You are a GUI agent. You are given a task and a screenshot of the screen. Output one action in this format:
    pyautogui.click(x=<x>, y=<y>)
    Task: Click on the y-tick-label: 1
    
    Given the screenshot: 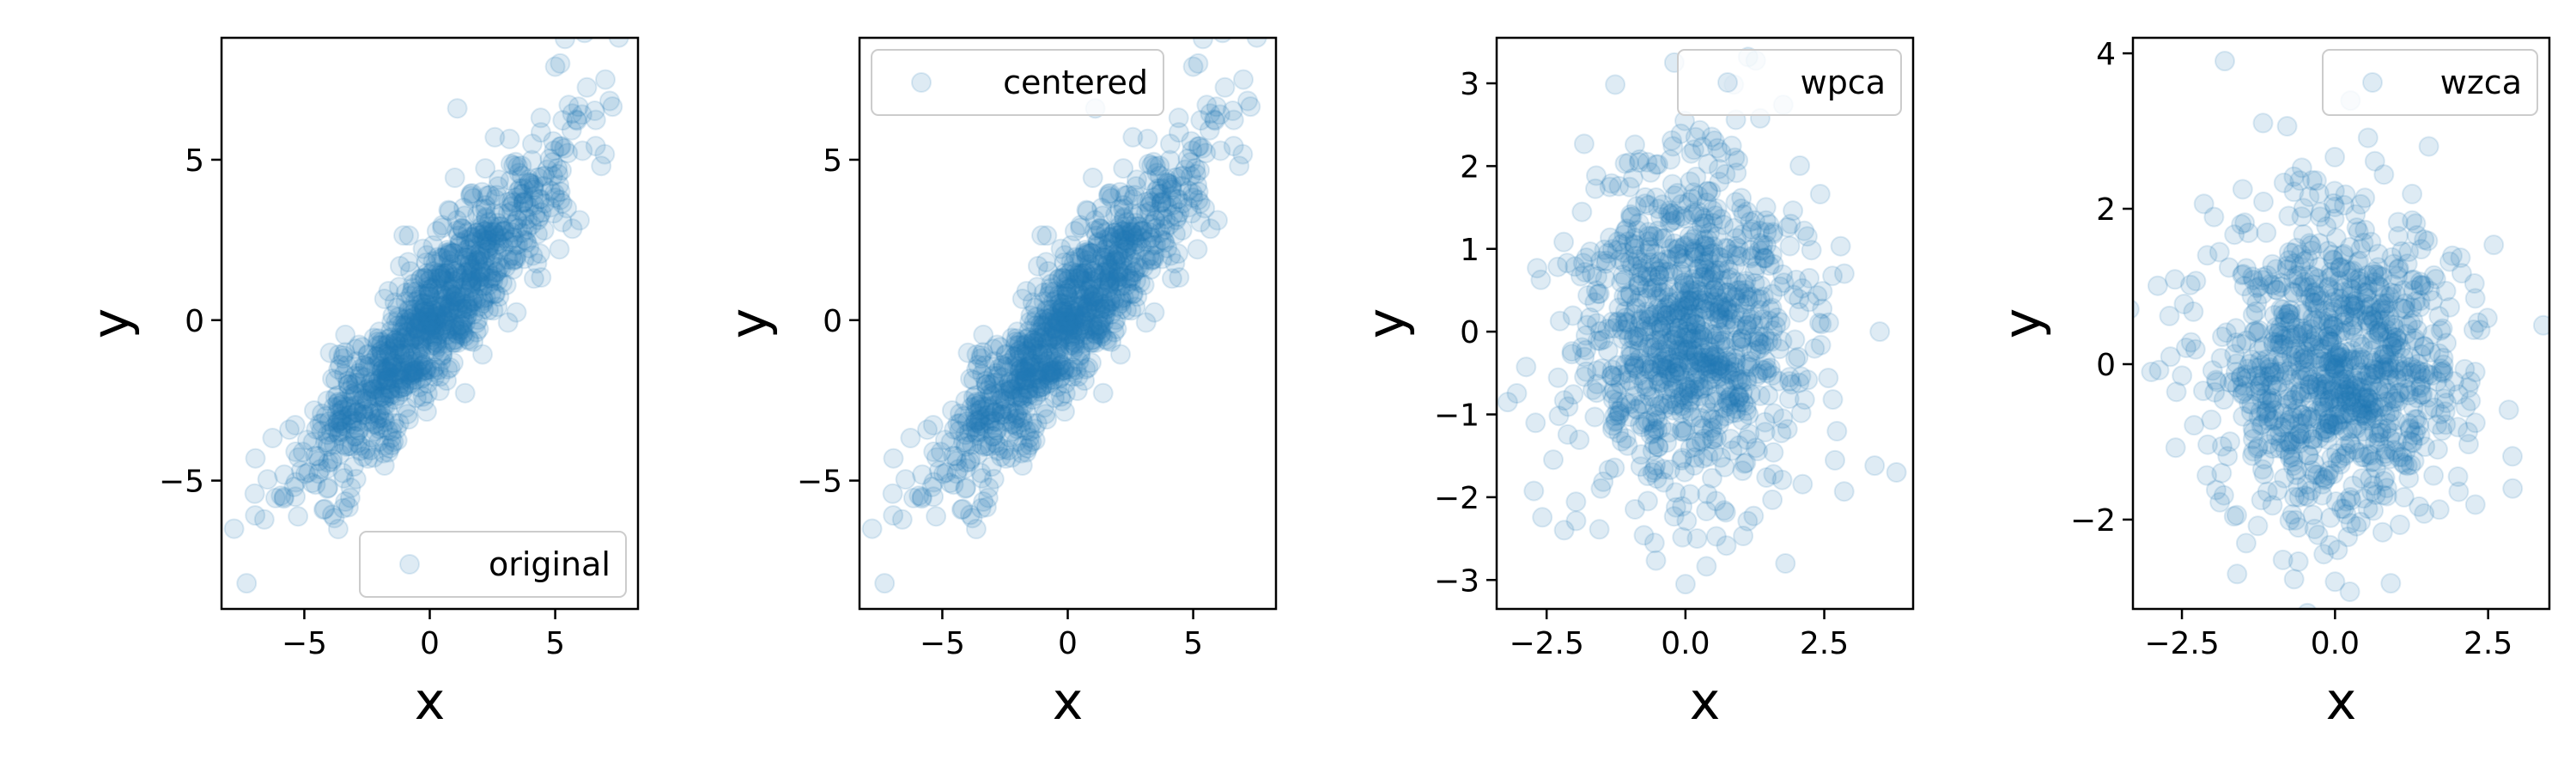 What is the action you would take?
    pyautogui.click(x=1470, y=250)
    